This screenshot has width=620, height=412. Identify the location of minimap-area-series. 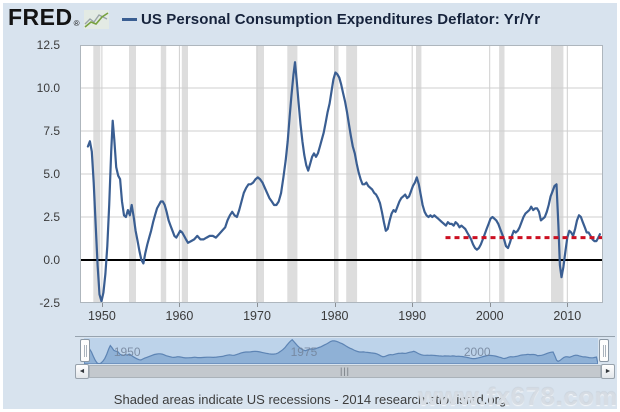
(341, 351).